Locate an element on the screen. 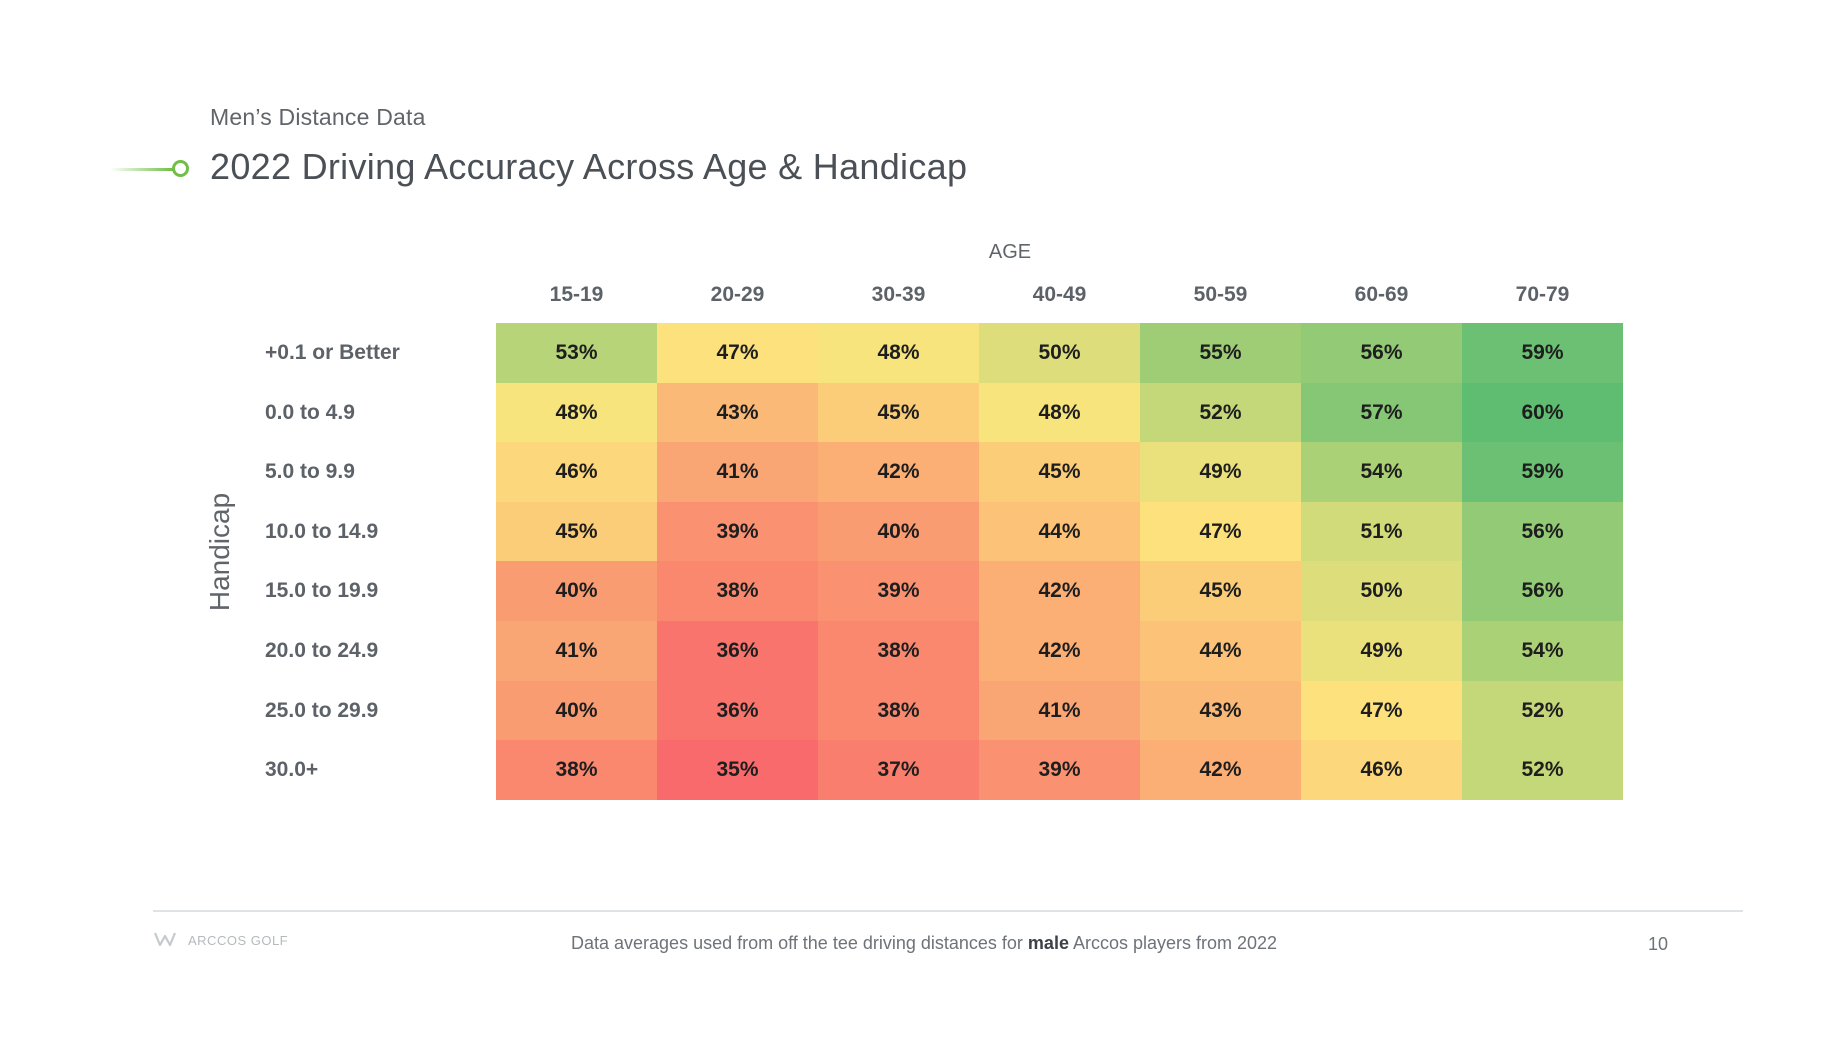 The height and width of the screenshot is (1038, 1824). y-tick-label: 15.0 to 19.9 is located at coordinates (322, 591).